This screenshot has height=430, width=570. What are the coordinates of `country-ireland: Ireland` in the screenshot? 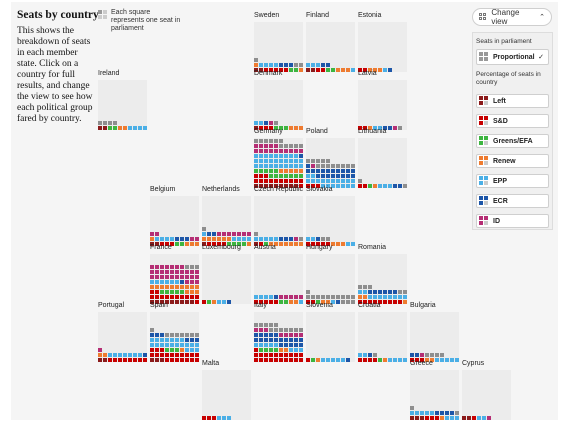 It's located at (122, 100).